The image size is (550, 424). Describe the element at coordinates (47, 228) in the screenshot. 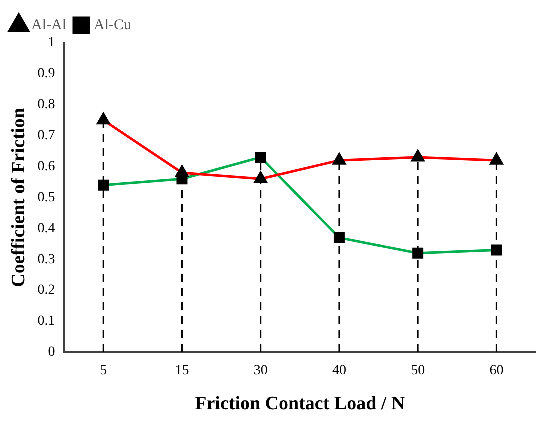

I see `y-tick-label: 0.4` at that location.